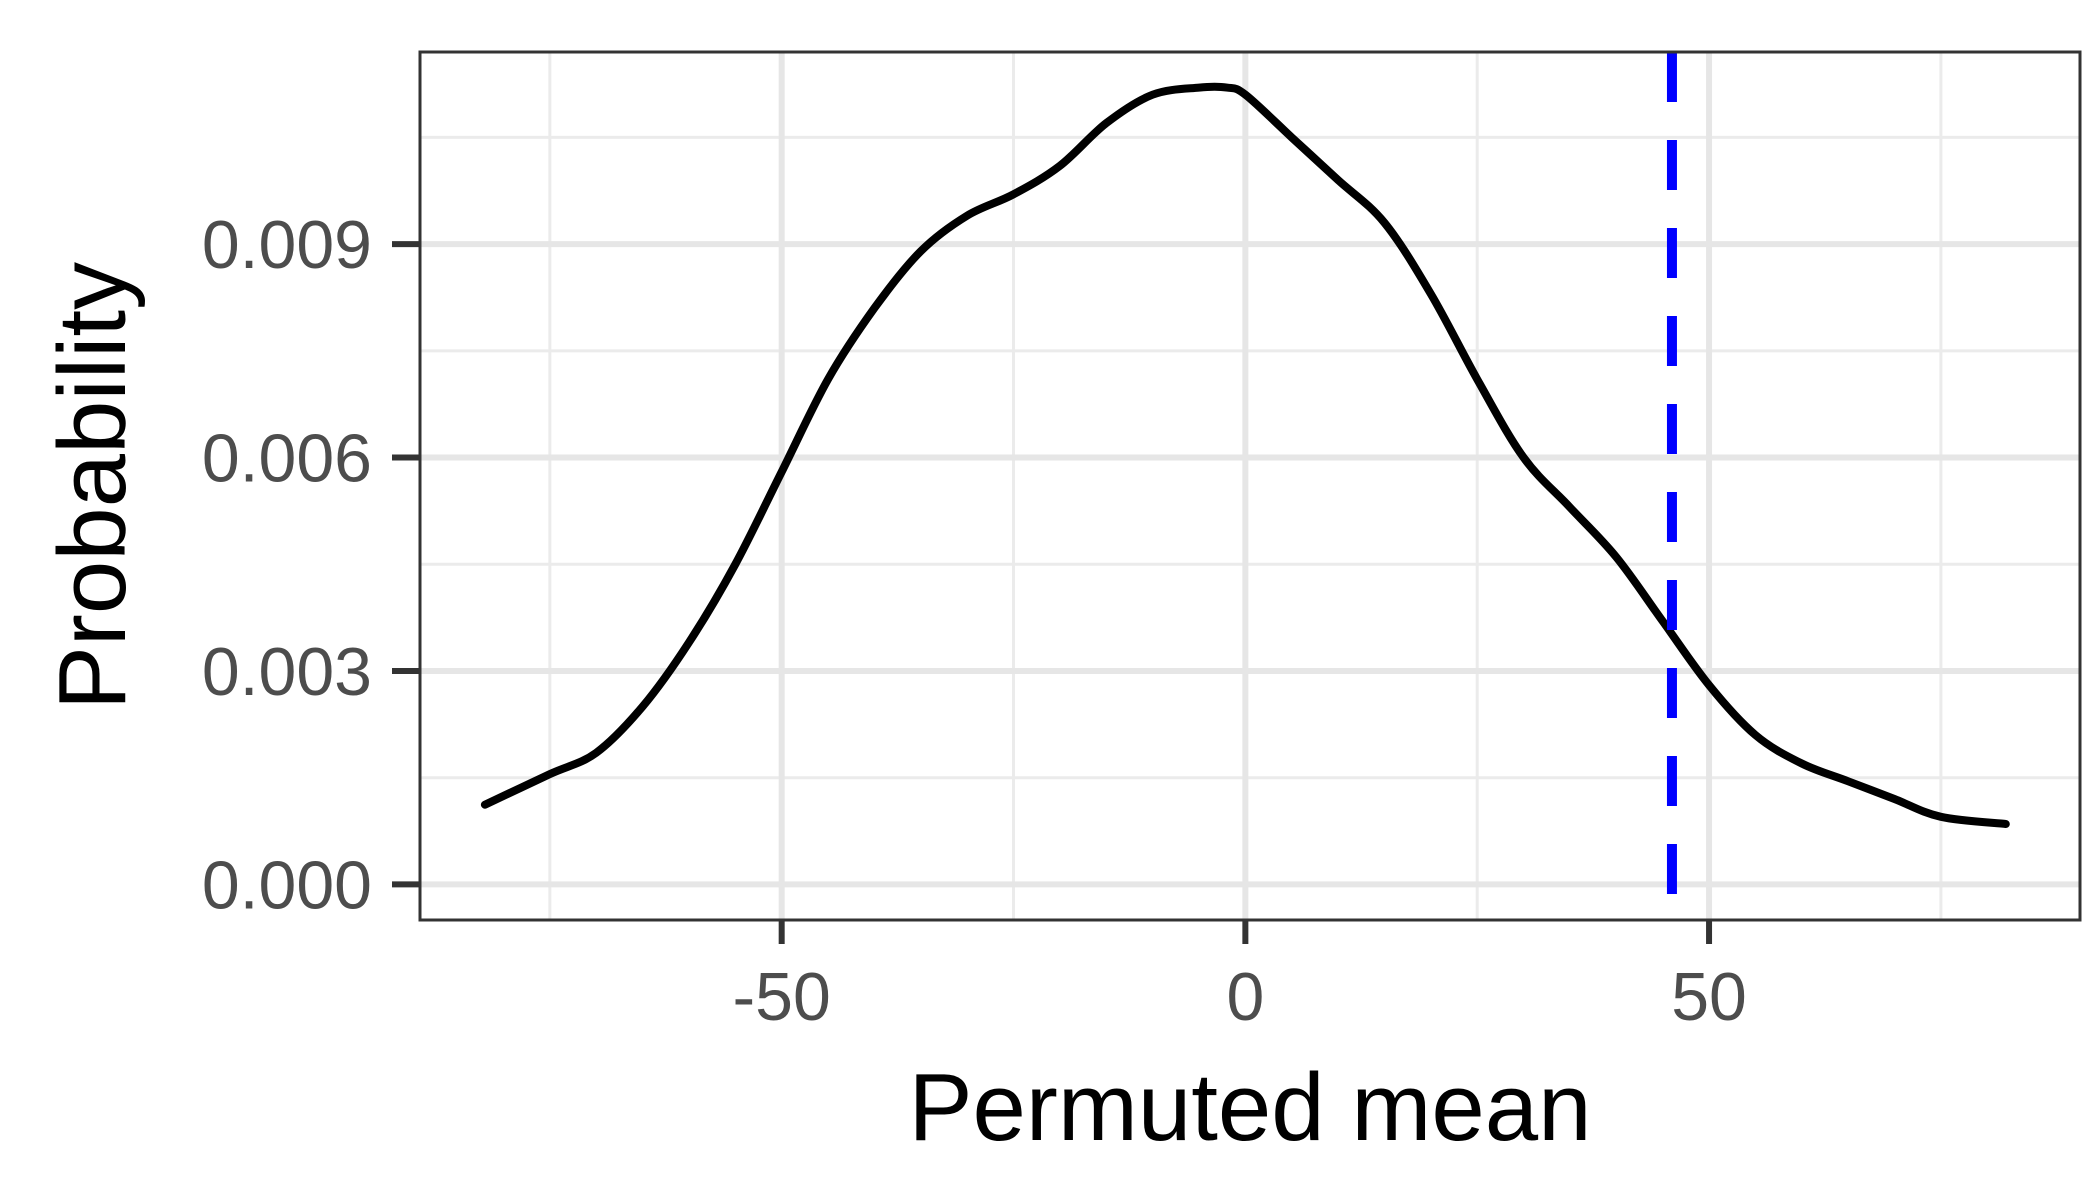 Image resolution: width=2100 pixels, height=1200 pixels. I want to click on y-tick-label: 0.006, so click(287, 459).